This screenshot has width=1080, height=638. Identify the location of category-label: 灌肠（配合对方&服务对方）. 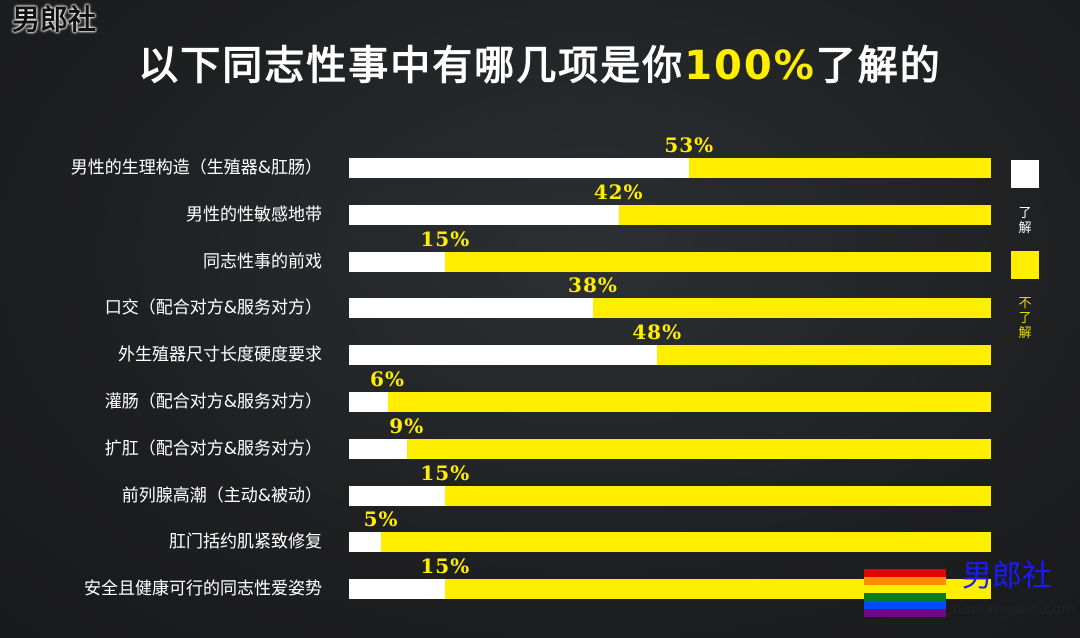
(213, 402).